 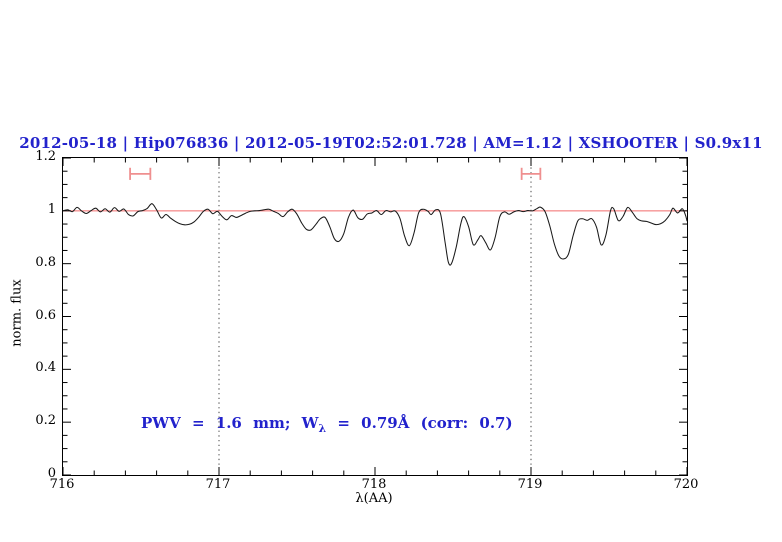 I want to click on y-tick-label: 0.8, so click(x=45, y=262).